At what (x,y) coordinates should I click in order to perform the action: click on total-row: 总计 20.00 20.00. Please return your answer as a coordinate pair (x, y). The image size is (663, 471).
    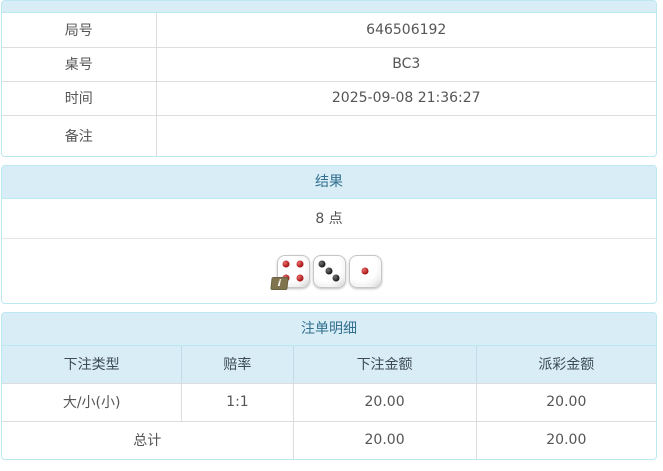
    Looking at the image, I should click on (329, 440).